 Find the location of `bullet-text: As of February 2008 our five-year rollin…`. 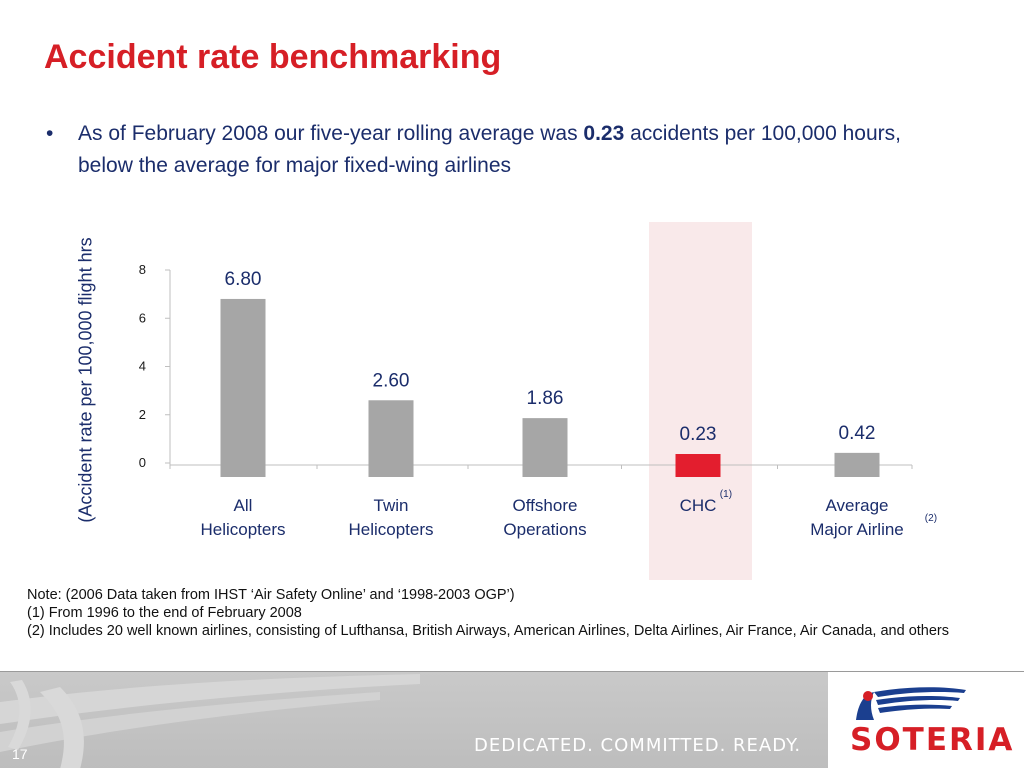

bullet-text: As of February 2008 our five-year rollin… is located at coordinates (508, 150).